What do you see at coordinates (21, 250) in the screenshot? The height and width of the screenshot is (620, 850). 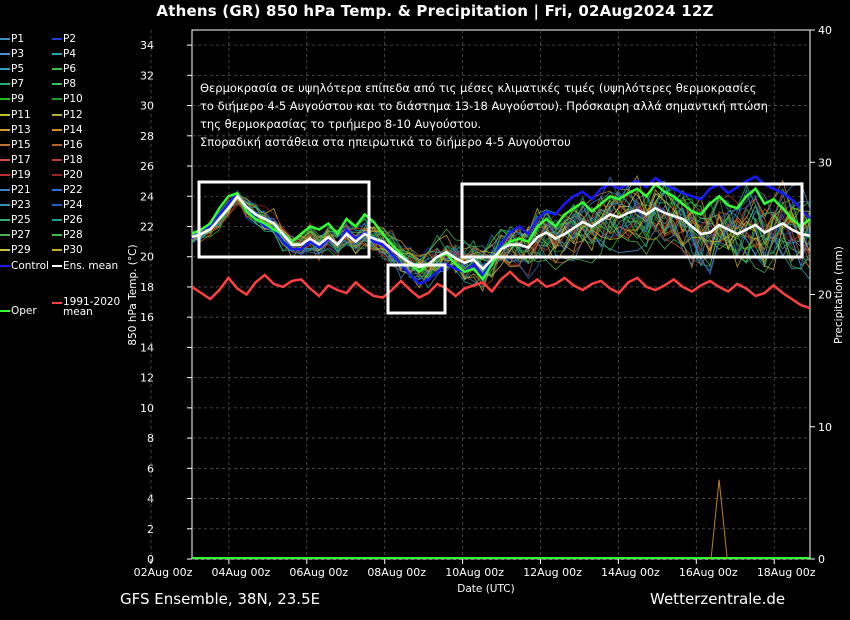 I see `legend-label: P29` at bounding box center [21, 250].